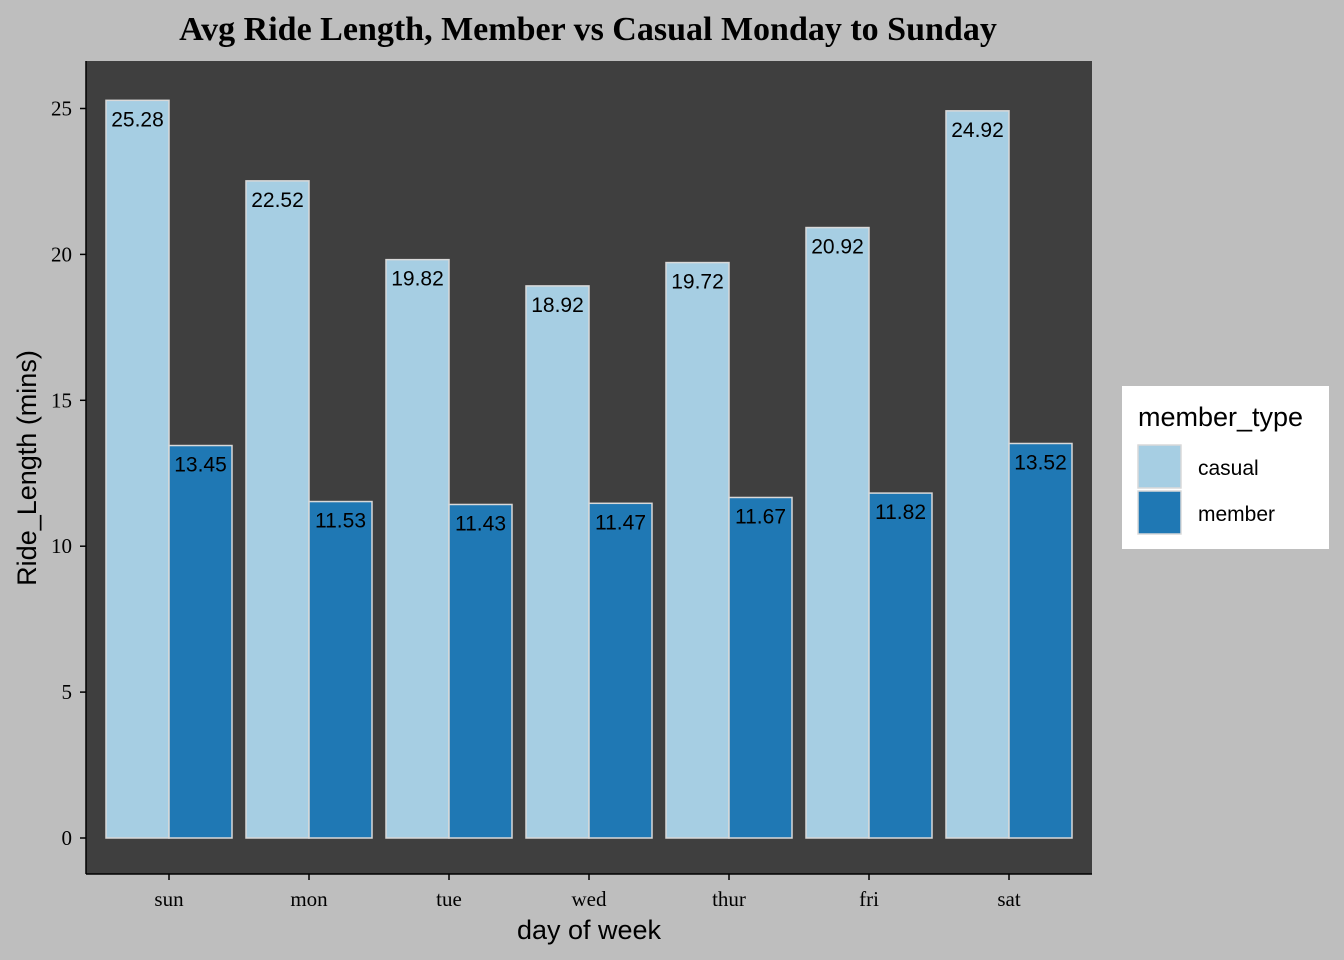 The image size is (1344, 960). I want to click on x-axis-ticks: sun mon tue wed thur fri sat, so click(587, 892).